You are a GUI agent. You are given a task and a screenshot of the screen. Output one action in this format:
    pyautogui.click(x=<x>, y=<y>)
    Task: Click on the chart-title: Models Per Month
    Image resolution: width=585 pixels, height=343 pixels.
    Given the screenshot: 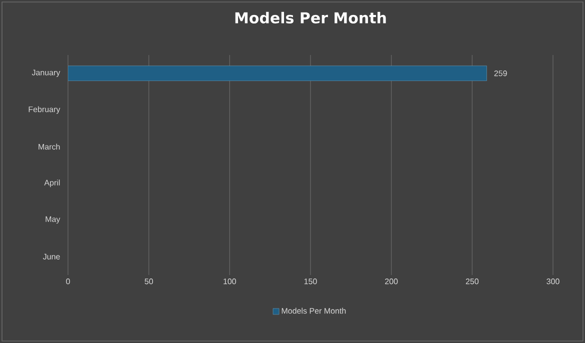 What is the action you would take?
    pyautogui.click(x=310, y=18)
    